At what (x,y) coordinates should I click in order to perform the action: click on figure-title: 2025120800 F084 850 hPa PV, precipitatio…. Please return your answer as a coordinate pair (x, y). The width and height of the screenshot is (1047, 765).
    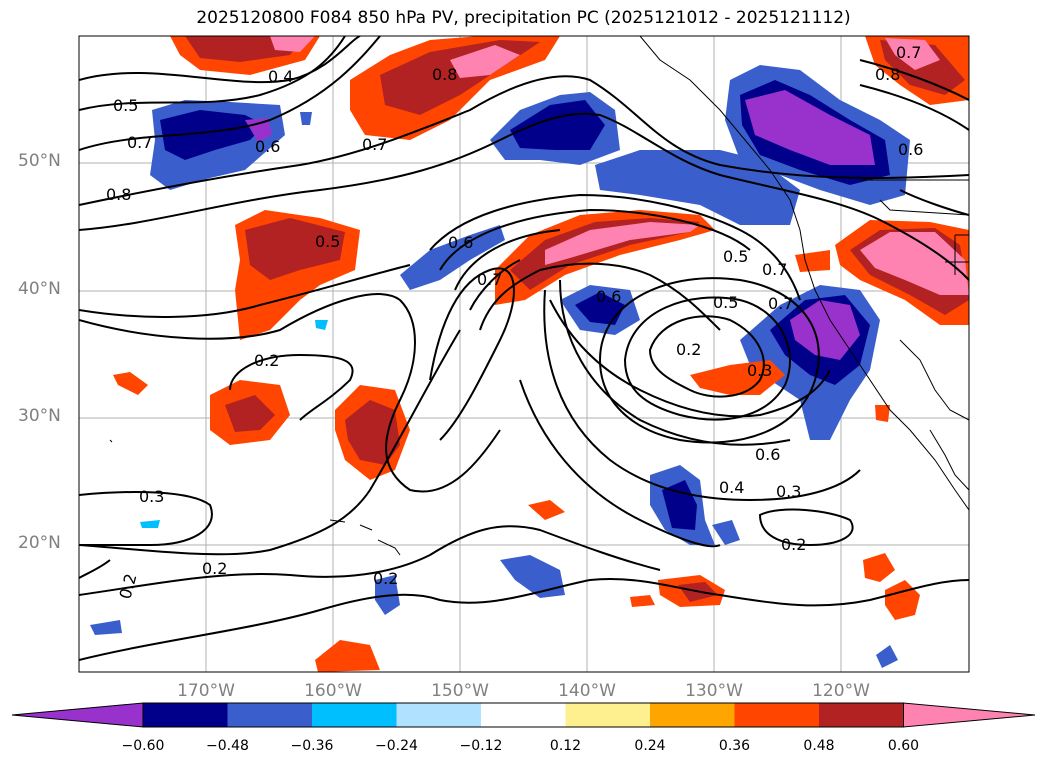
    Looking at the image, I should click on (523, 18).